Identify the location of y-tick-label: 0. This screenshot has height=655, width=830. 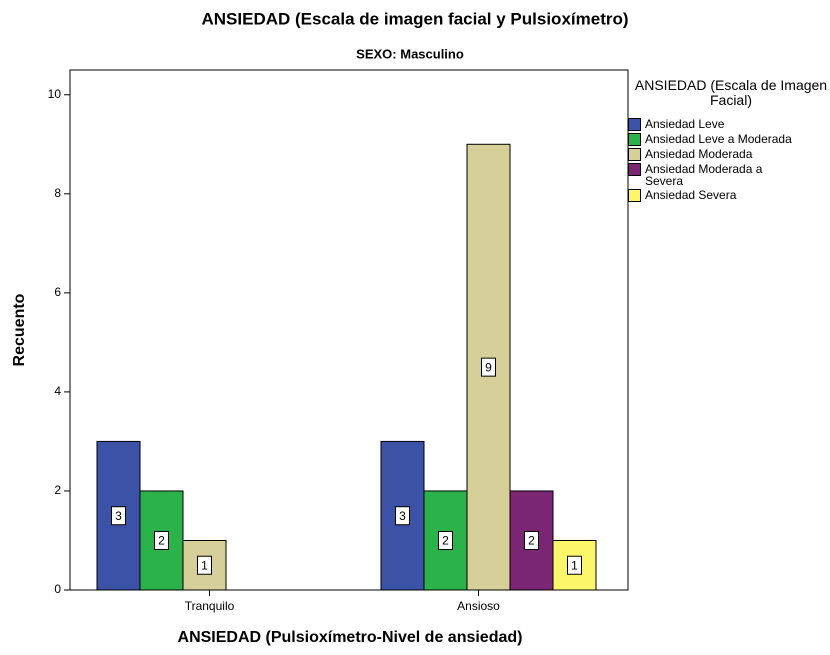
(57, 589).